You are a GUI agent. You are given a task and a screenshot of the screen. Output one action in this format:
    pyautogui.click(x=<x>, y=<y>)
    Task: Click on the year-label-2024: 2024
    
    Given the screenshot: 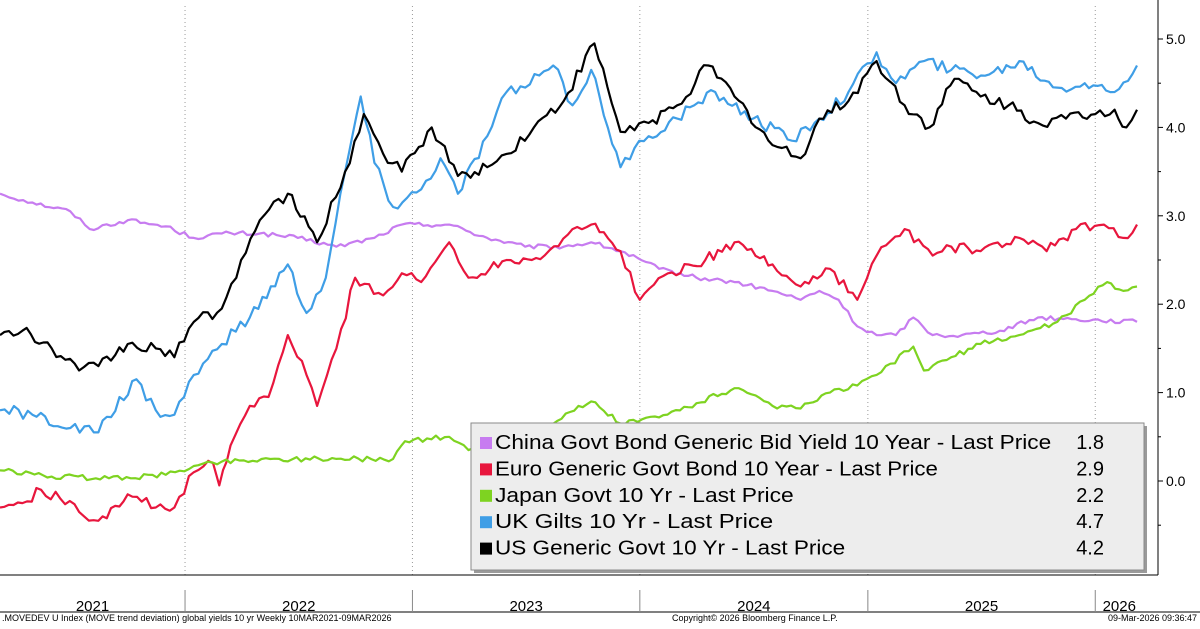 What is the action you would take?
    pyautogui.click(x=753, y=606)
    